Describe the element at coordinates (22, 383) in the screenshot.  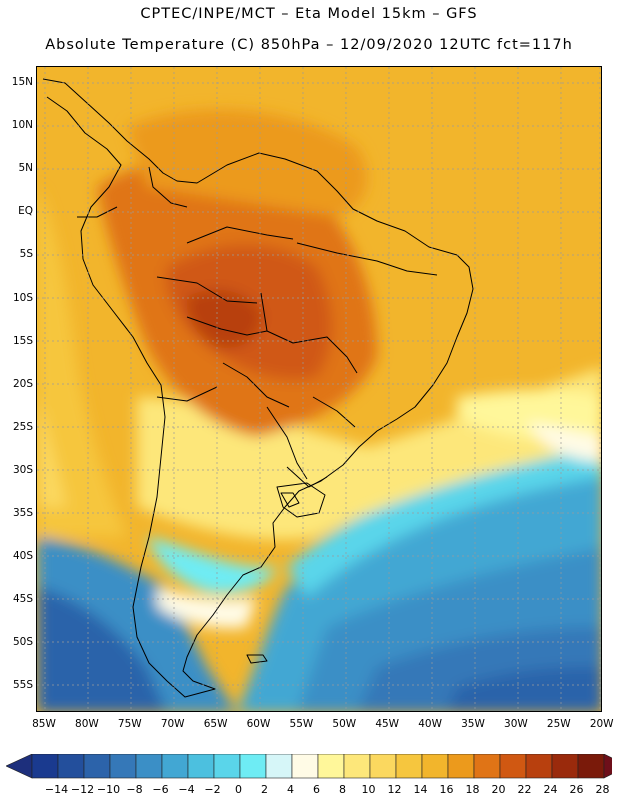
I see `lat-label: 20S` at that location.